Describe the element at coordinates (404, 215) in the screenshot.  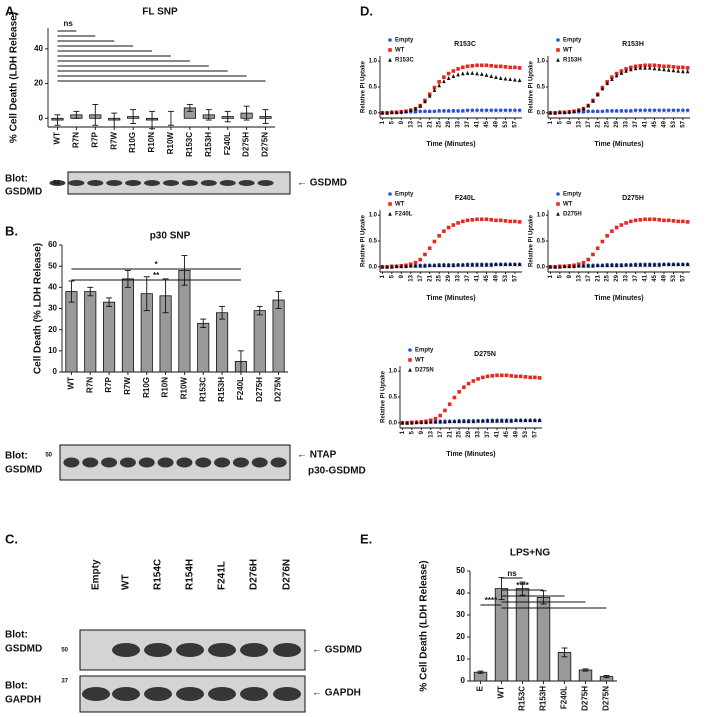
I see `legend-label: F240L` at that location.